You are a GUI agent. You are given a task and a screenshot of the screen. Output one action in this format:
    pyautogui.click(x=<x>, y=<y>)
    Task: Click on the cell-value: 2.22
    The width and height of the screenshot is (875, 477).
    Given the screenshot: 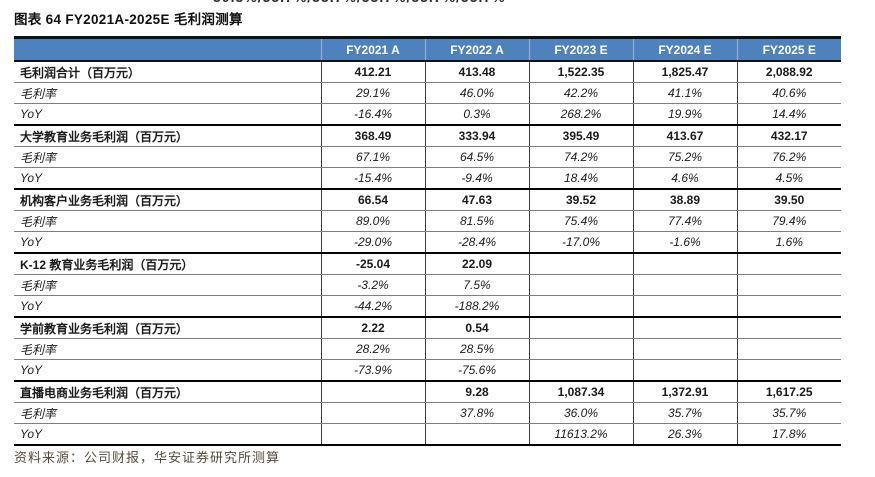 What is the action you would take?
    pyautogui.click(x=372, y=327)
    